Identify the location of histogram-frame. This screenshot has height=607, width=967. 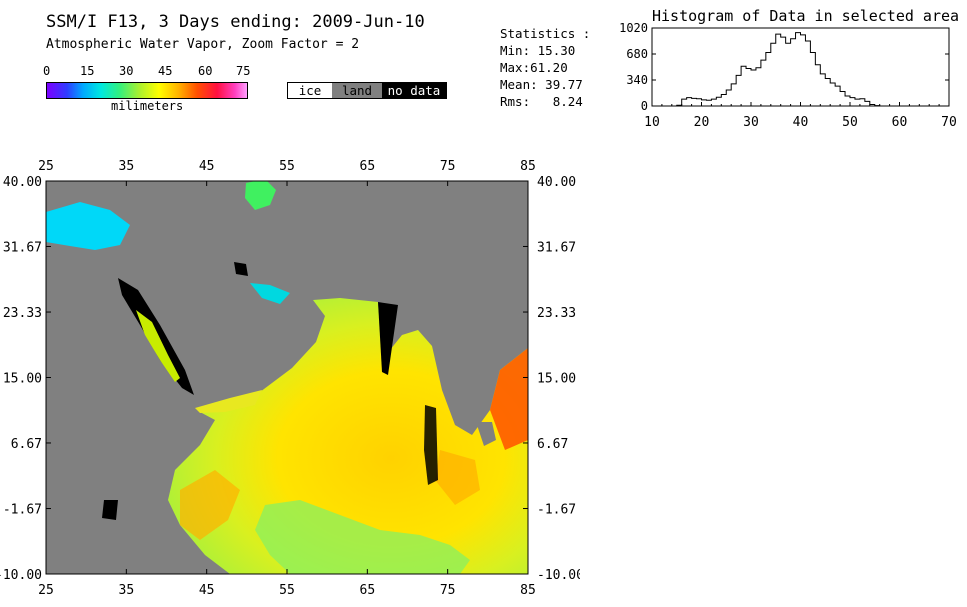
(800, 67).